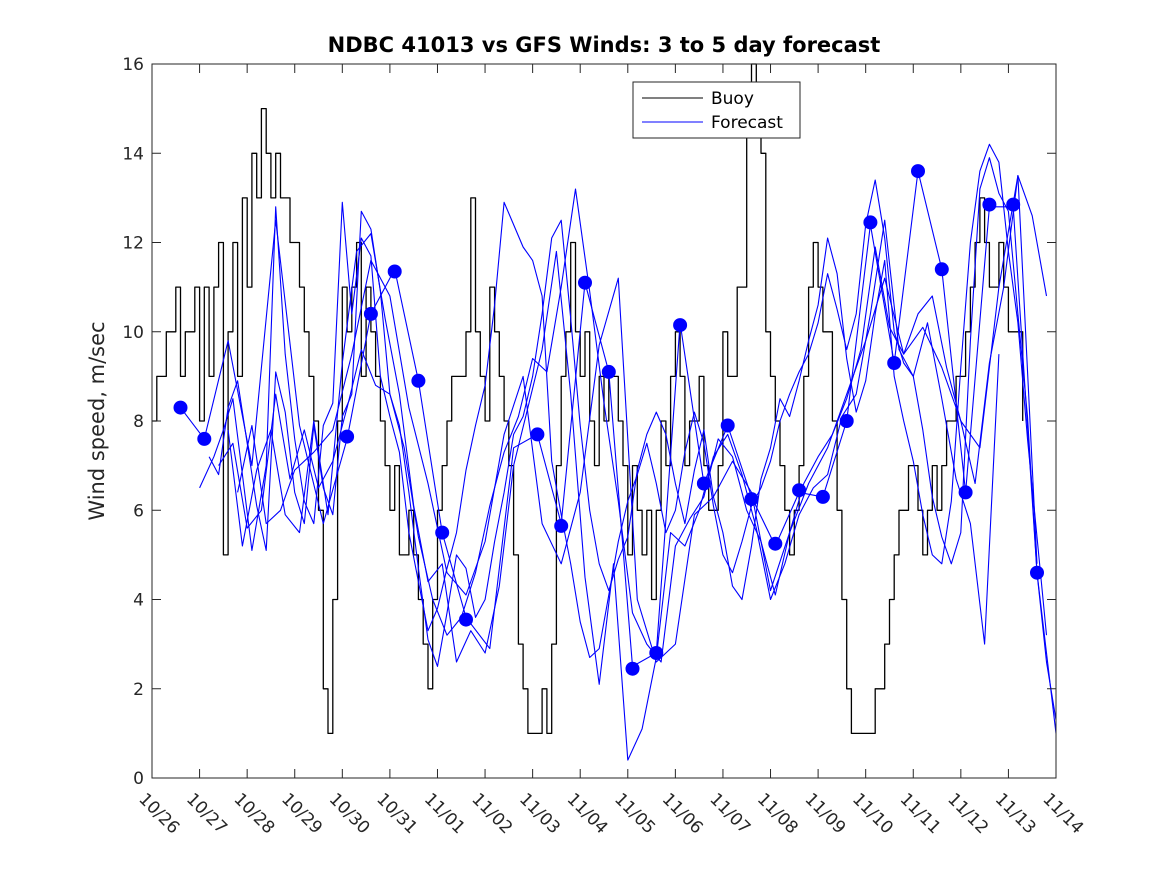 The width and height of the screenshot is (1167, 880). I want to click on y-tick-label-2: 4, so click(138, 601).